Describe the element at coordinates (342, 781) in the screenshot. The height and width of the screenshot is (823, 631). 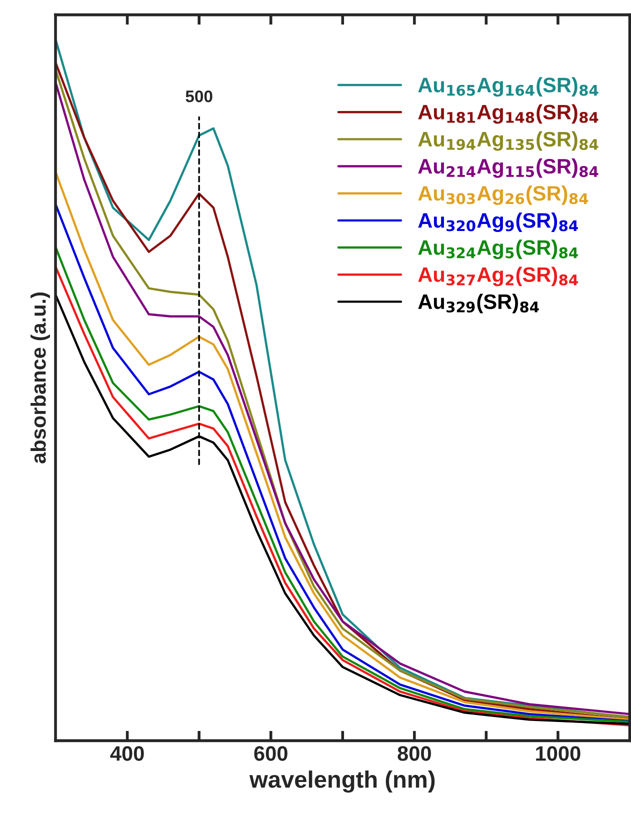
I see `x-axis-title: wavelength (nm)` at that location.